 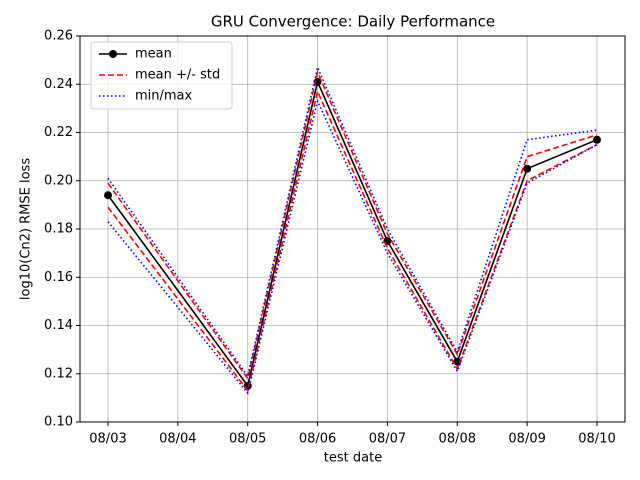 What do you see at coordinates (58, 325) in the screenshot?
I see `y-tick-label: 0.14` at bounding box center [58, 325].